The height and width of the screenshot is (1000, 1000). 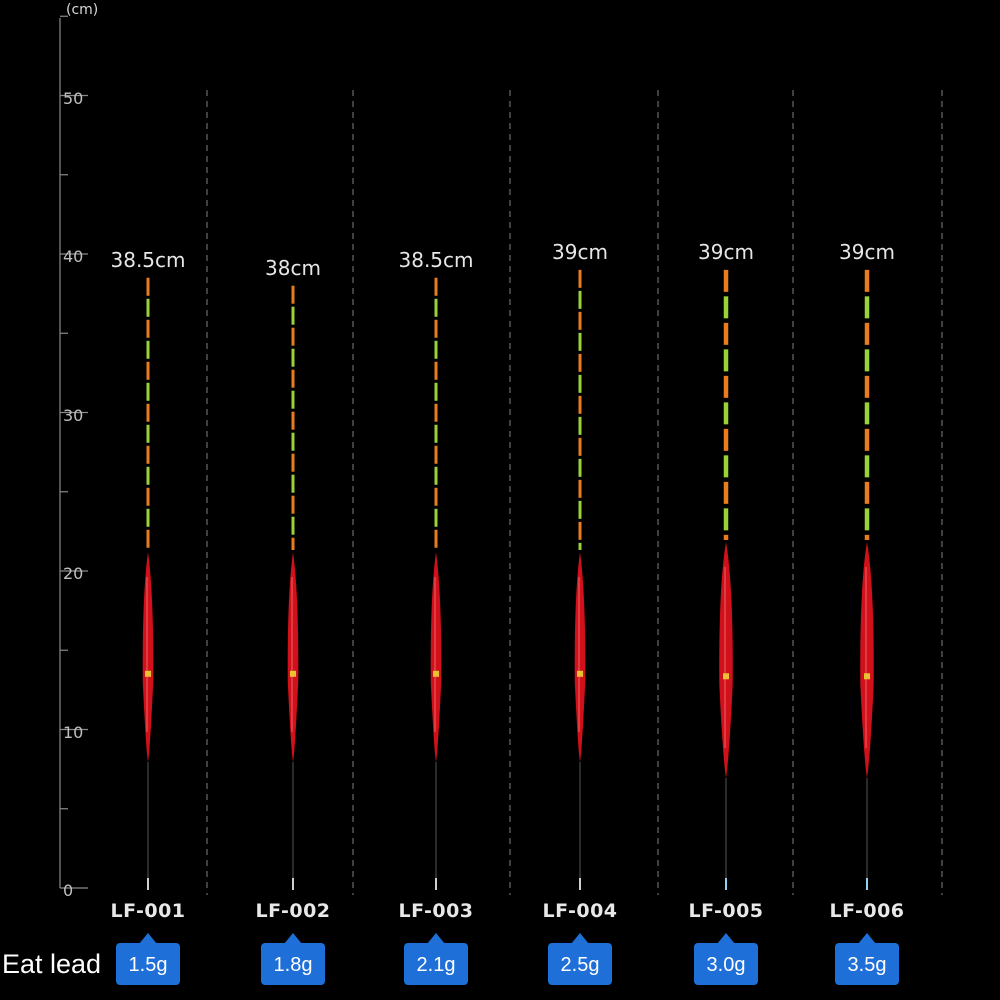 I want to click on float-weight-badge: 1.8g, so click(x=293, y=959).